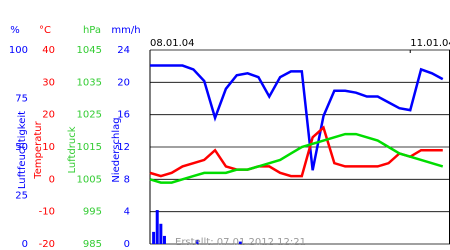 The image size is (450, 250). Describe the element at coordinates (89, 179) in the screenshot. I see `y-tick-label: 1005` at that location.